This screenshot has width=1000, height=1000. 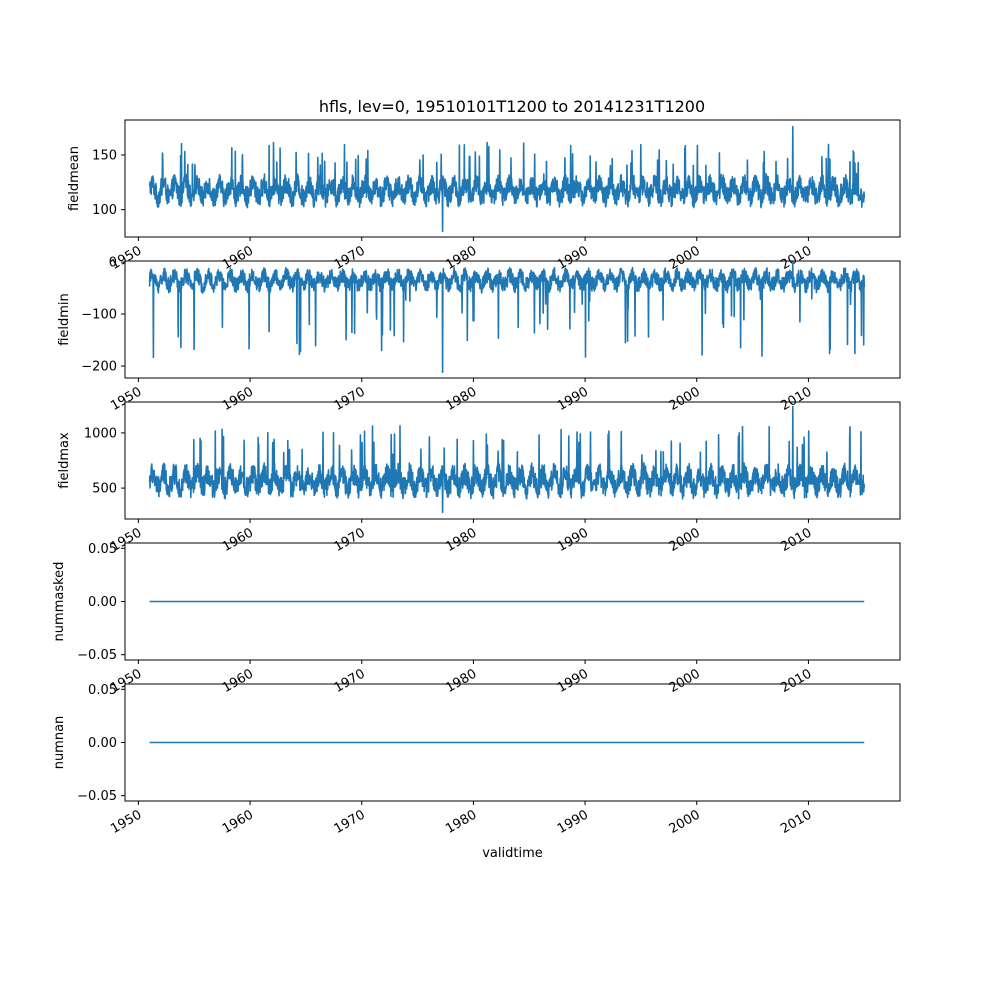 I want to click on ytick-label-fieldmin: 0, so click(x=113, y=263).